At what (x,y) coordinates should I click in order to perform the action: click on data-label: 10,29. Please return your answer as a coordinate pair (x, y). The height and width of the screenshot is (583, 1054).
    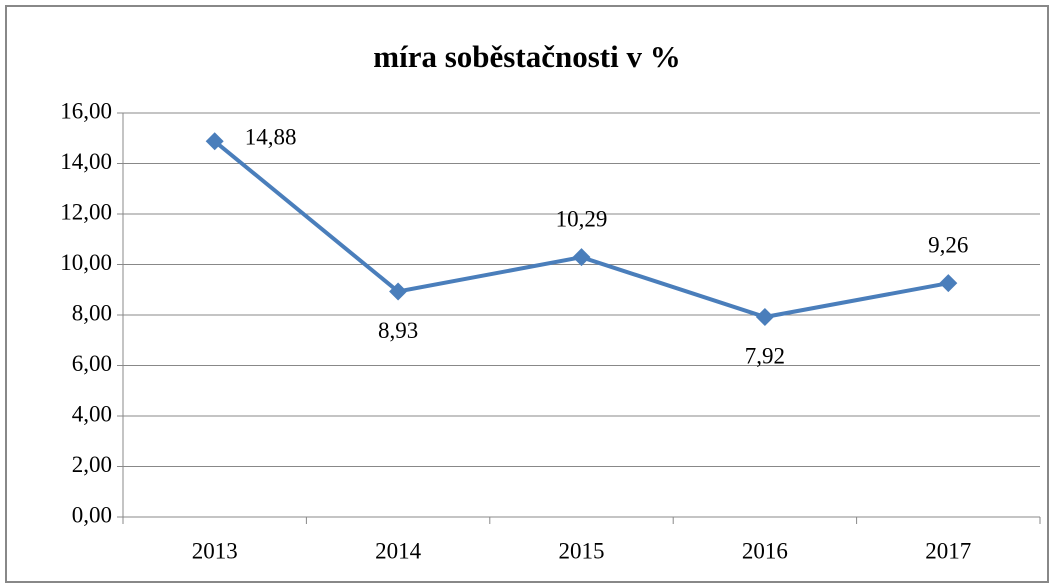
    Looking at the image, I should click on (582, 218).